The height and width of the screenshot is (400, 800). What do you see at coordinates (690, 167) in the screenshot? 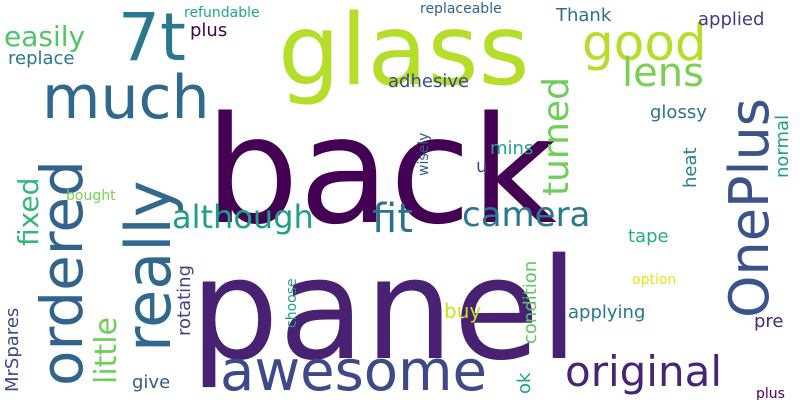
I see `word-heat: heat` at bounding box center [690, 167].